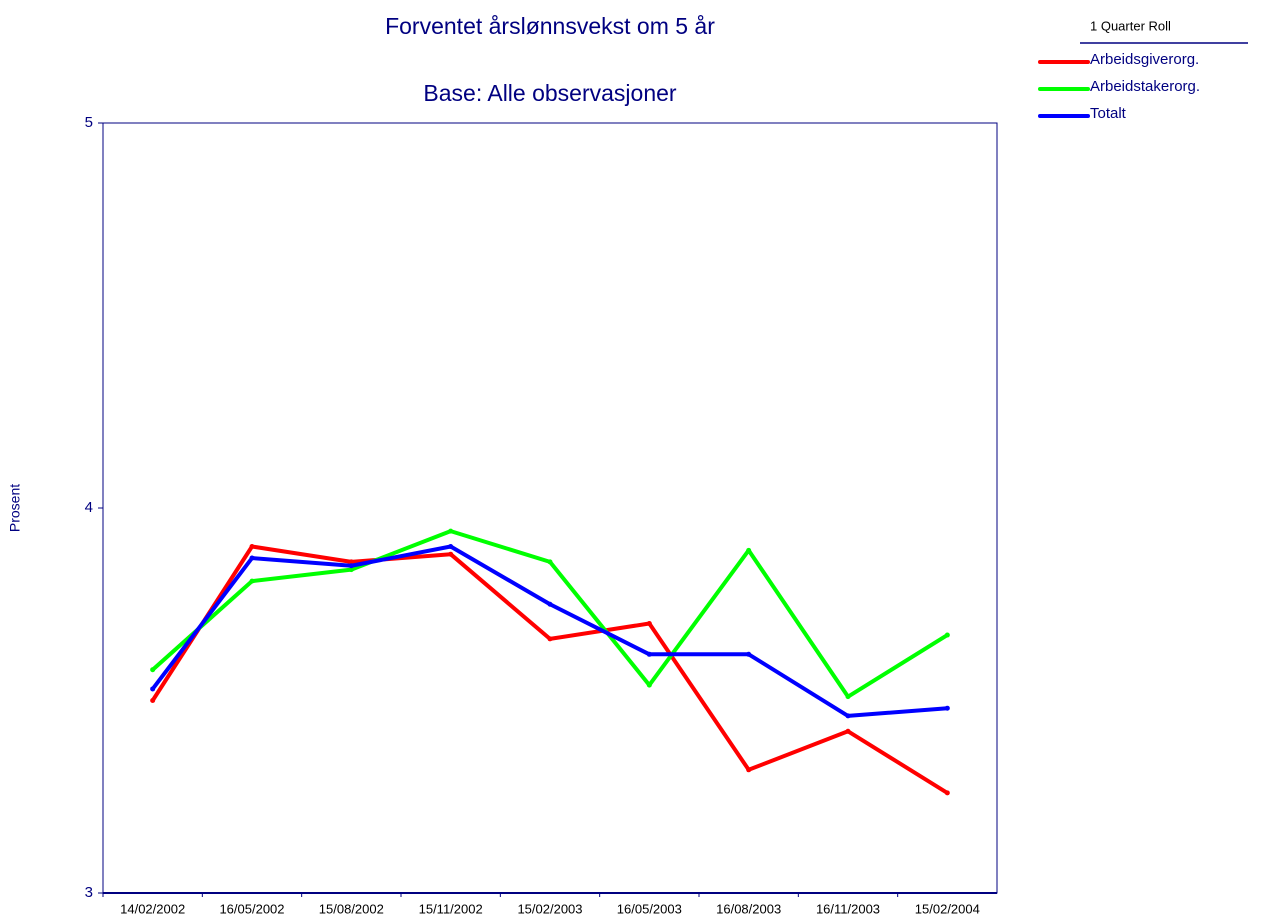 Image resolution: width=1275 pixels, height=917 pixels. Describe the element at coordinates (649, 908) in the screenshot. I see `x-tick-label: 16/05/2003` at that location.